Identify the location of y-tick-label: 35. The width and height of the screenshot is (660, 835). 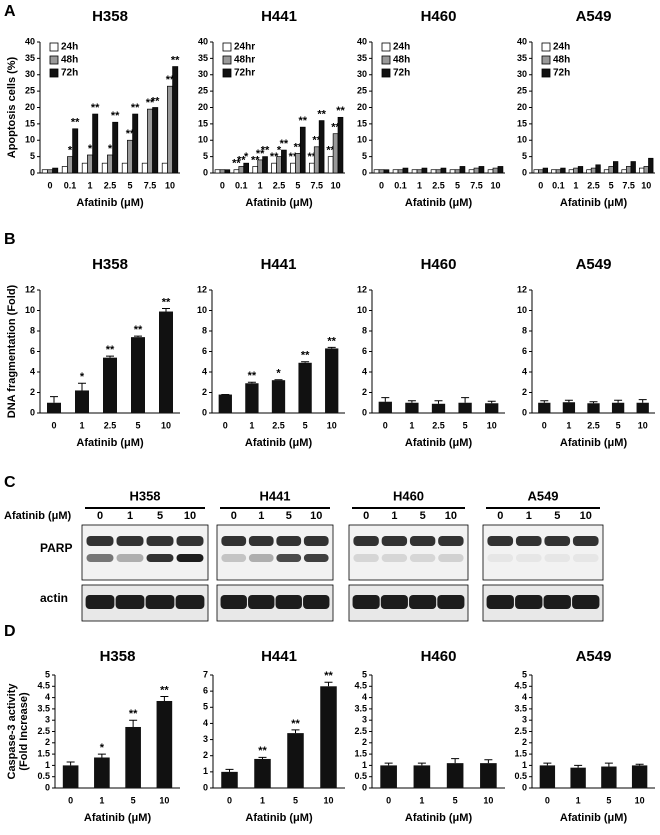
(522, 58).